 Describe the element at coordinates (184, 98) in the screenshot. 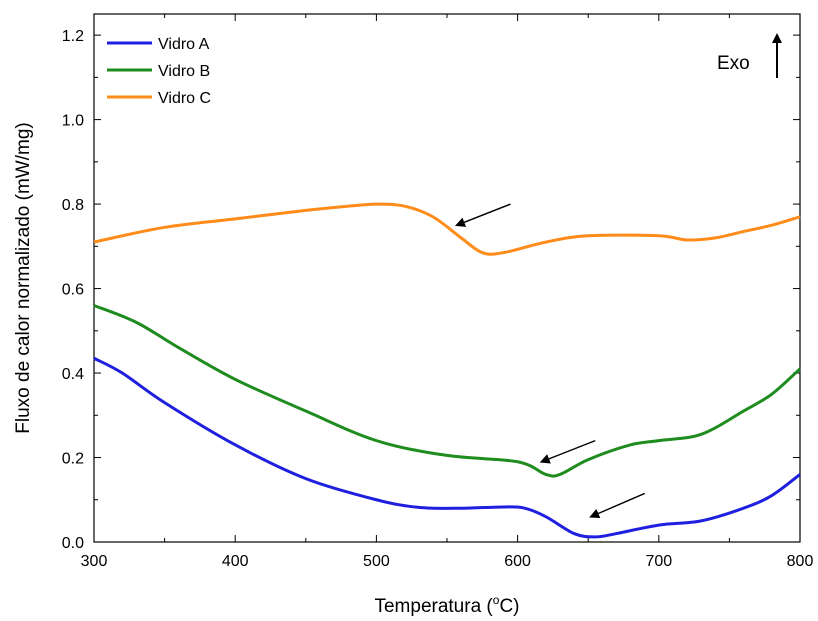

I see `legend-label-vidro-c: Vidro C` at that location.